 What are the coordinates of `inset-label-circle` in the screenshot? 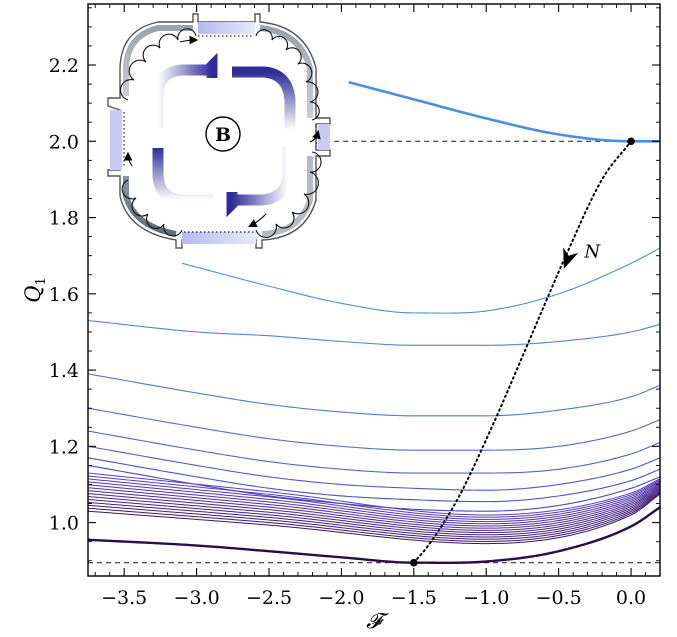 It's located at (223, 134).